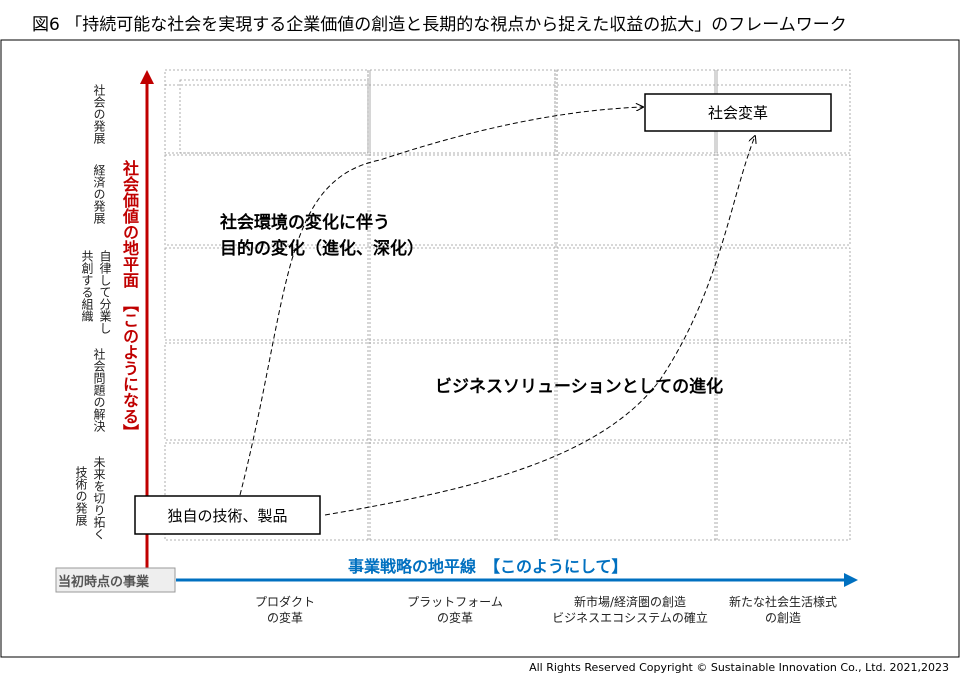  Describe the element at coordinates (322, 249) in the screenshot. I see `annotation-line: 目的の変化（進化、深化）` at that location.